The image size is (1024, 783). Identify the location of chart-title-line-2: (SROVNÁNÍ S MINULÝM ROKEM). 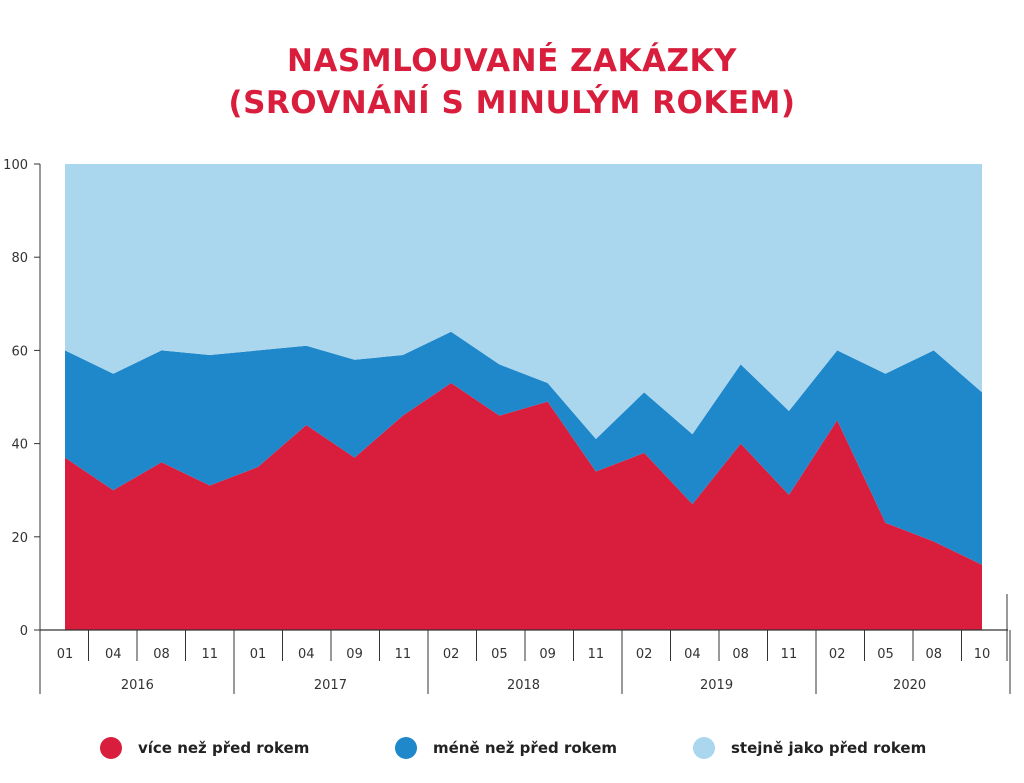
(512, 103).